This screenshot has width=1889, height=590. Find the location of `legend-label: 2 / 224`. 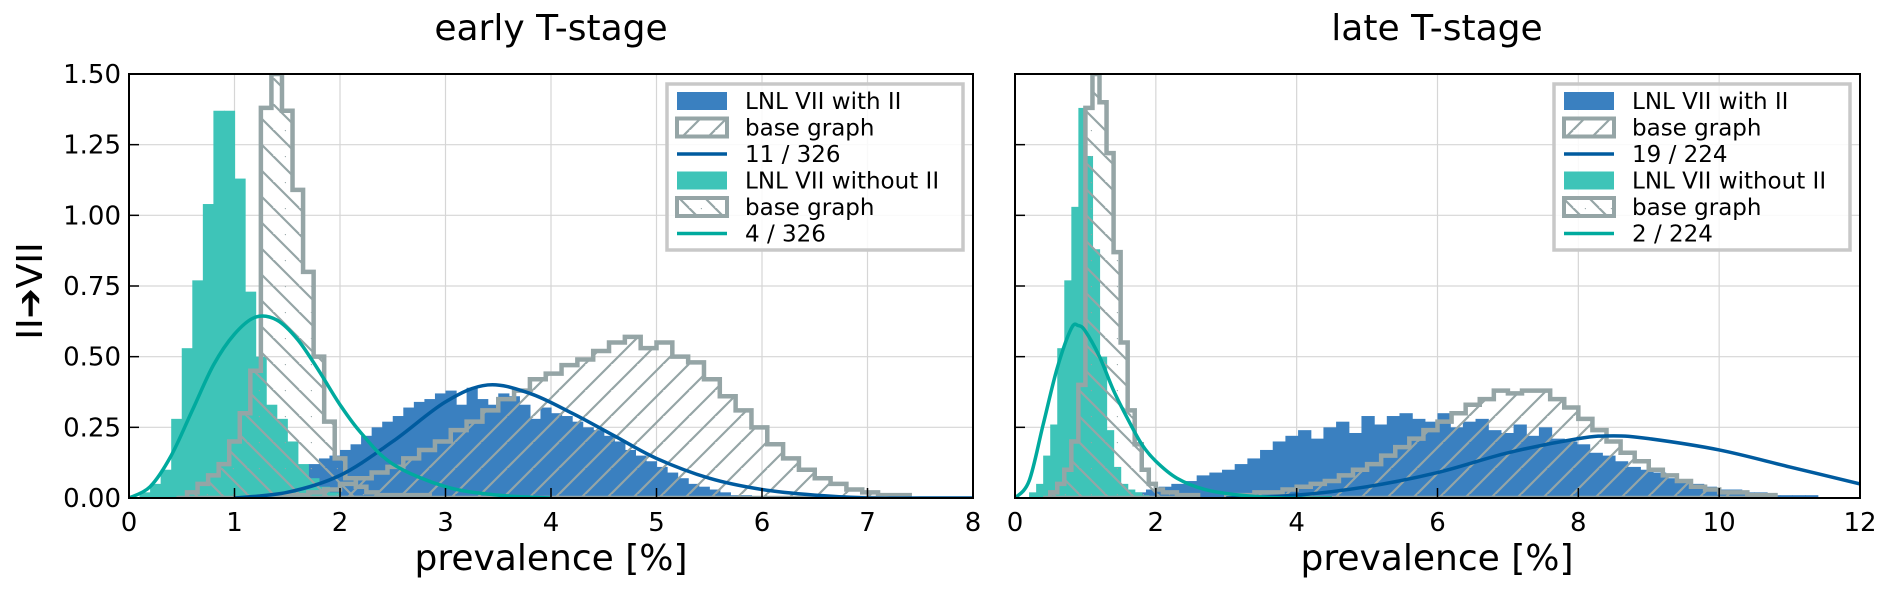

legend-label: 2 / 224 is located at coordinates (1672, 235).